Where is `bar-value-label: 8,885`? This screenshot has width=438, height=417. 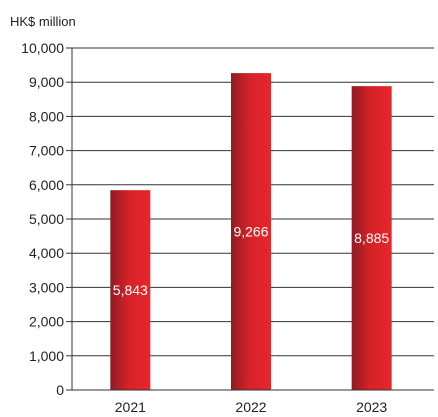
bar-value-label: 8,885 is located at coordinates (371, 238).